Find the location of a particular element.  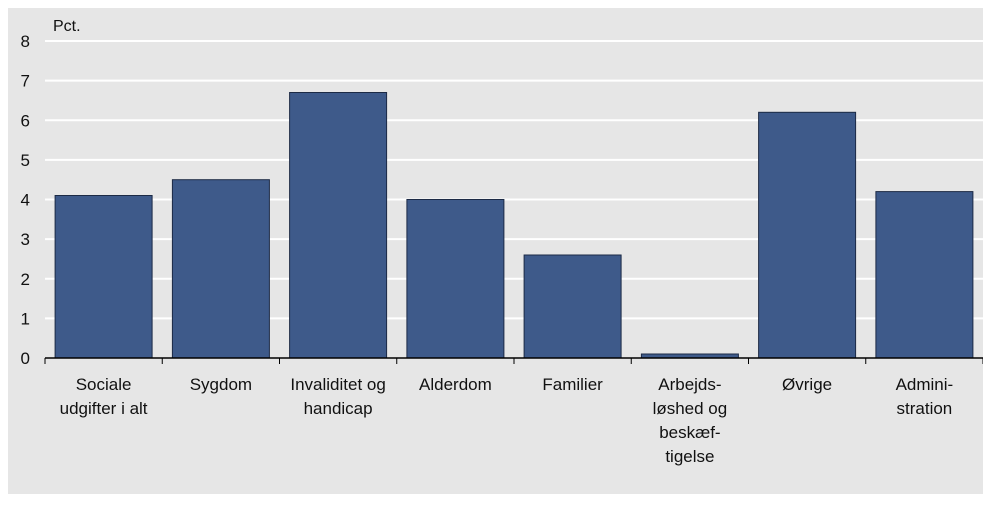

y-tick-label: 8 is located at coordinates (25, 41).